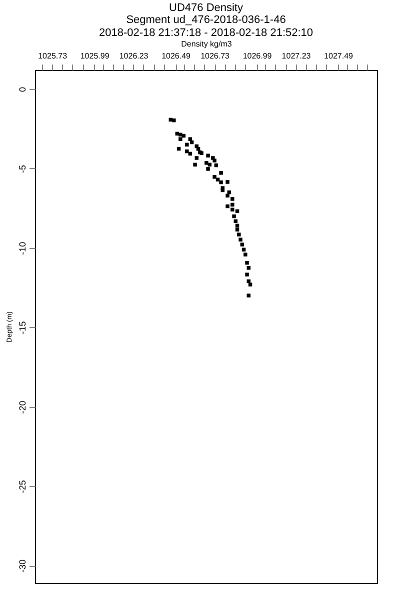  I want to click on y-tick-label: 0, so click(23, 89).